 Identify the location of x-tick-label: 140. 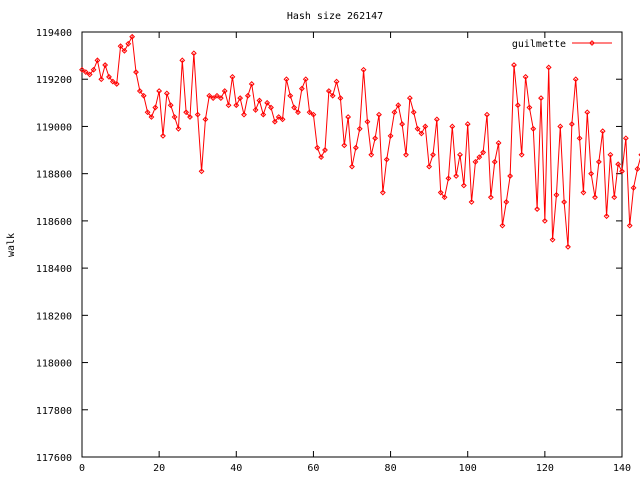
(622, 468).